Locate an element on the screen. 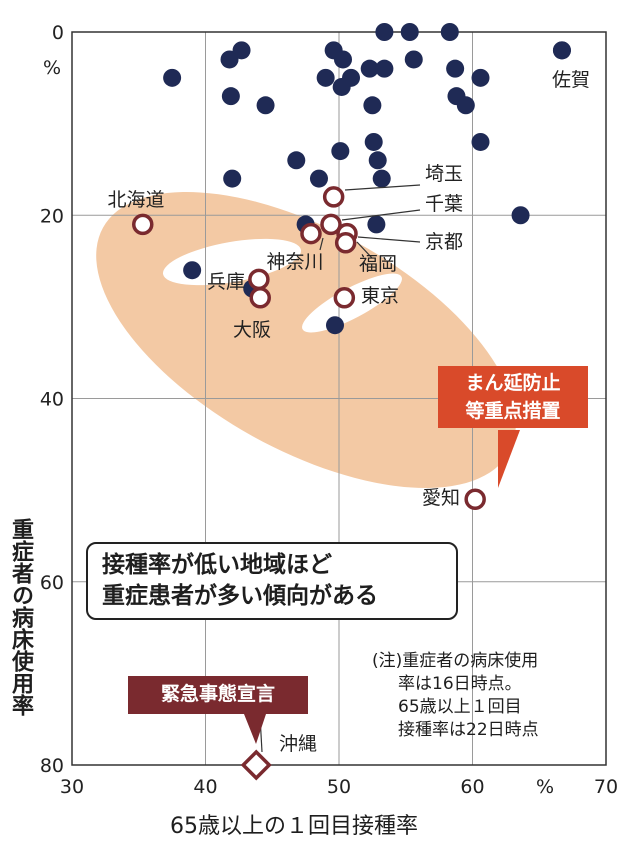  y-tick-label: 40 is located at coordinates (52, 400).